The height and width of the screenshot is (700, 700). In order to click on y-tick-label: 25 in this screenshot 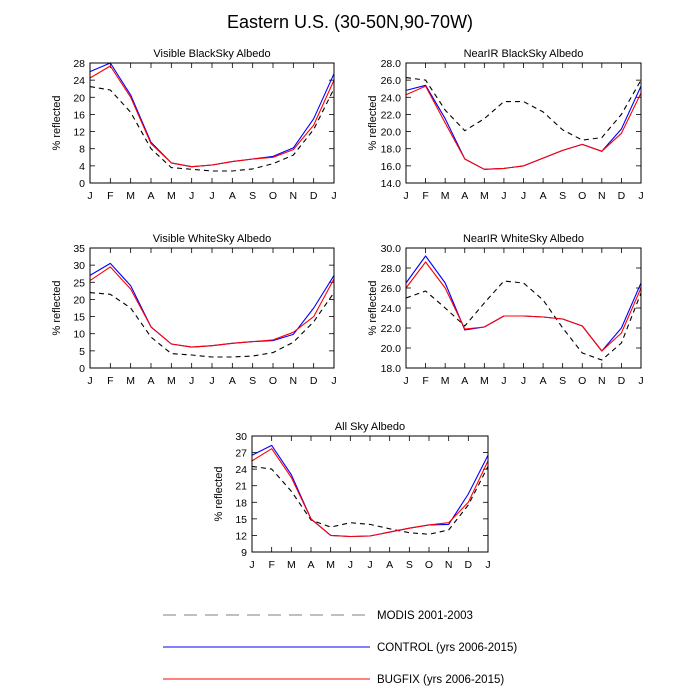, I will do `click(79, 283)`.